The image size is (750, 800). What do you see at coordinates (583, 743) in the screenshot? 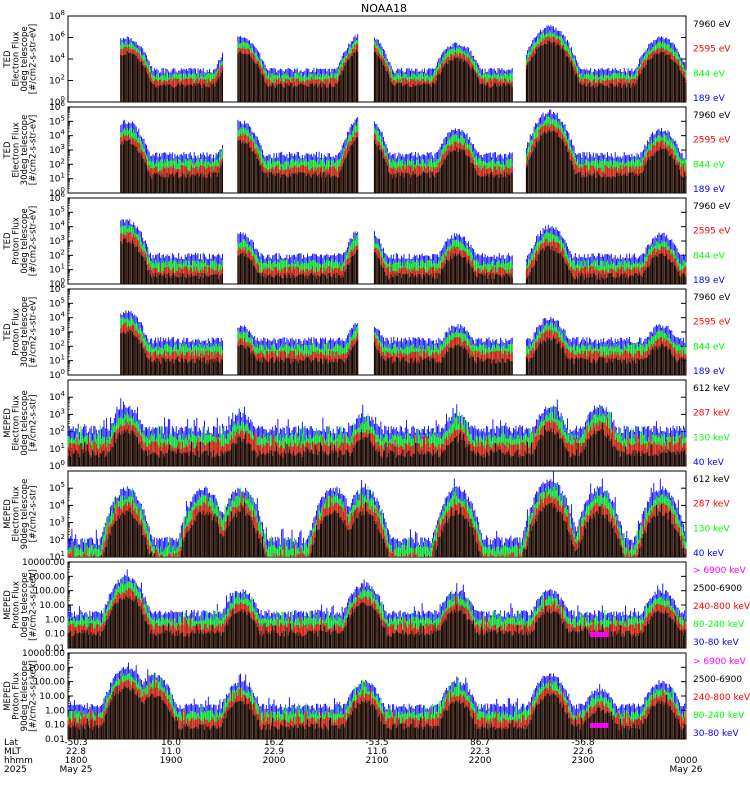
I see `x-tick-label: -56.8` at bounding box center [583, 743].